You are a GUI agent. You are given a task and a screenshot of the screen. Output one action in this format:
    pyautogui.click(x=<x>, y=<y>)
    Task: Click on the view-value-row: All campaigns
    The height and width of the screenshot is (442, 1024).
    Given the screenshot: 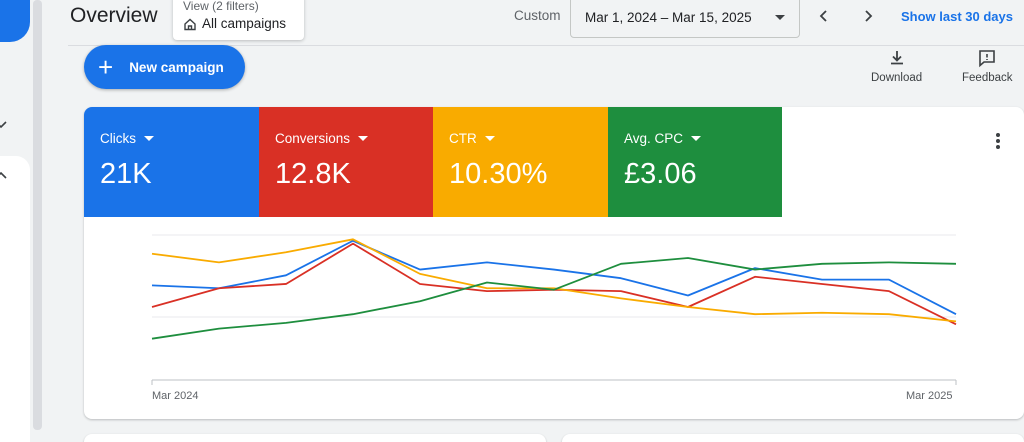 What is the action you would take?
    pyautogui.click(x=238, y=23)
    